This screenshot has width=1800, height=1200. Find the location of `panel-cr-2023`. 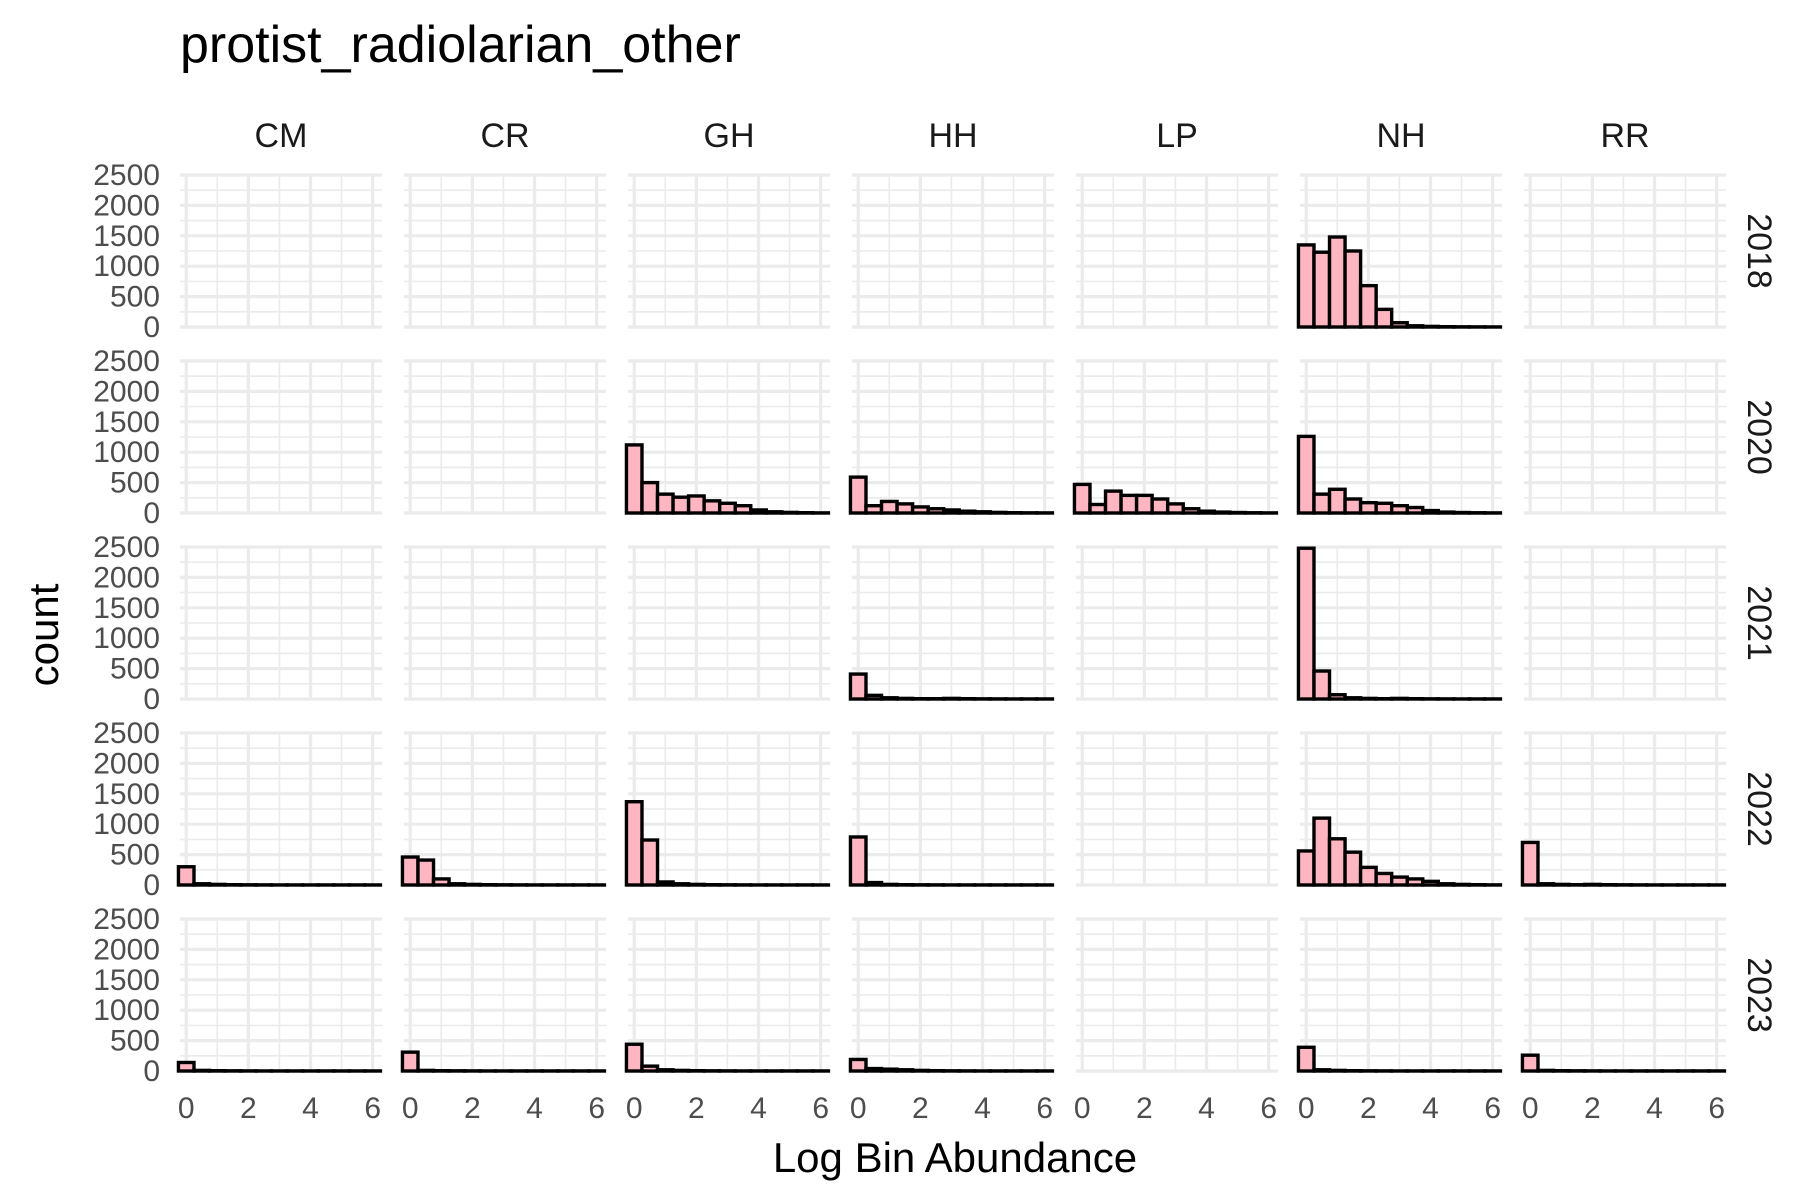

panel-cr-2023 is located at coordinates (503, 995).